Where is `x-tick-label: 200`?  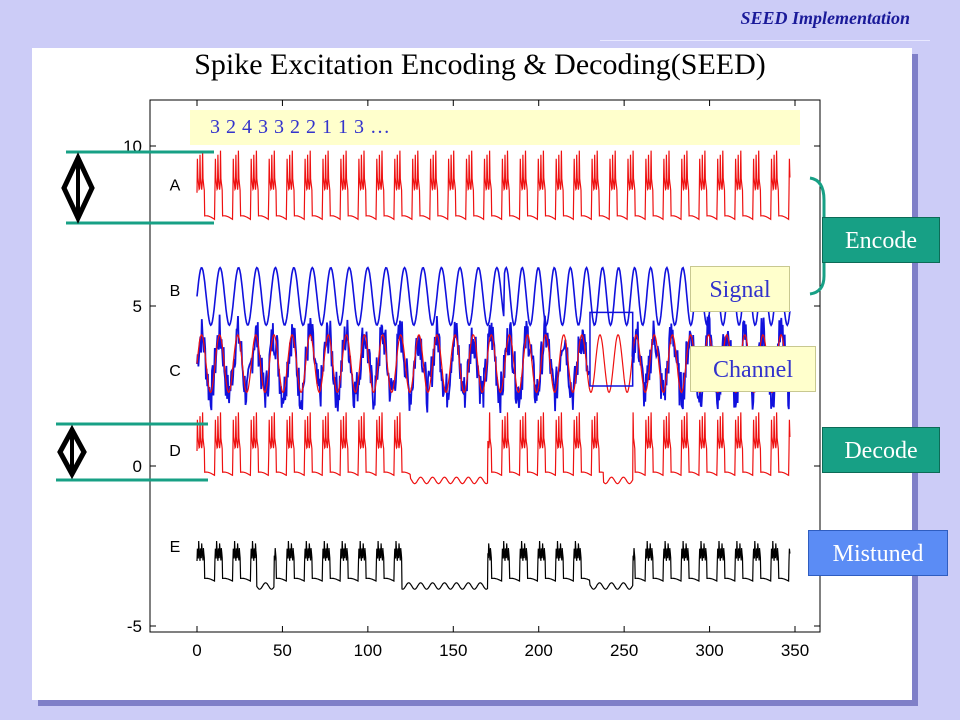
x-tick-label: 200 is located at coordinates (539, 650).